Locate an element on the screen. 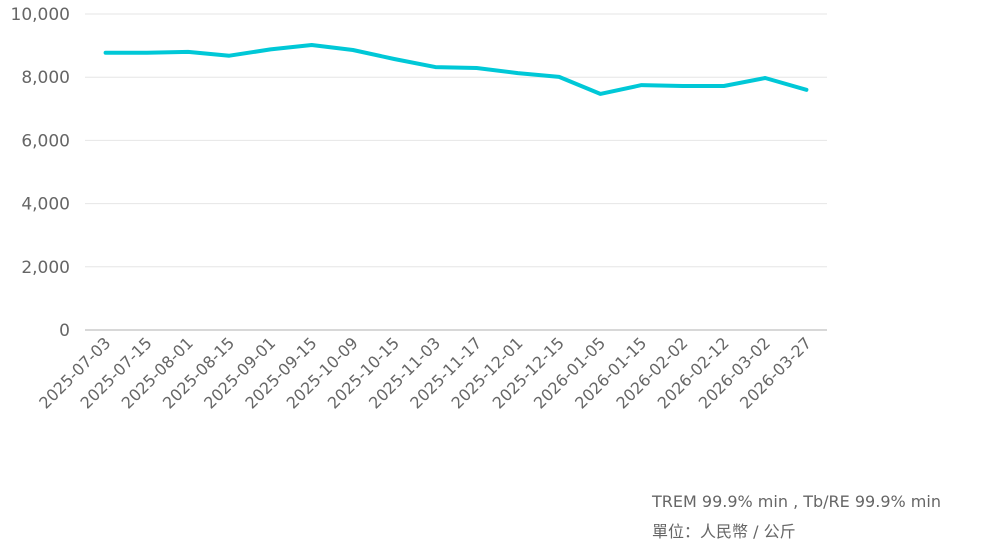 The height and width of the screenshot is (560, 995). series-description-note: TREM 99.9% min , Tb/RE 99.9% min is located at coordinates (796, 501).